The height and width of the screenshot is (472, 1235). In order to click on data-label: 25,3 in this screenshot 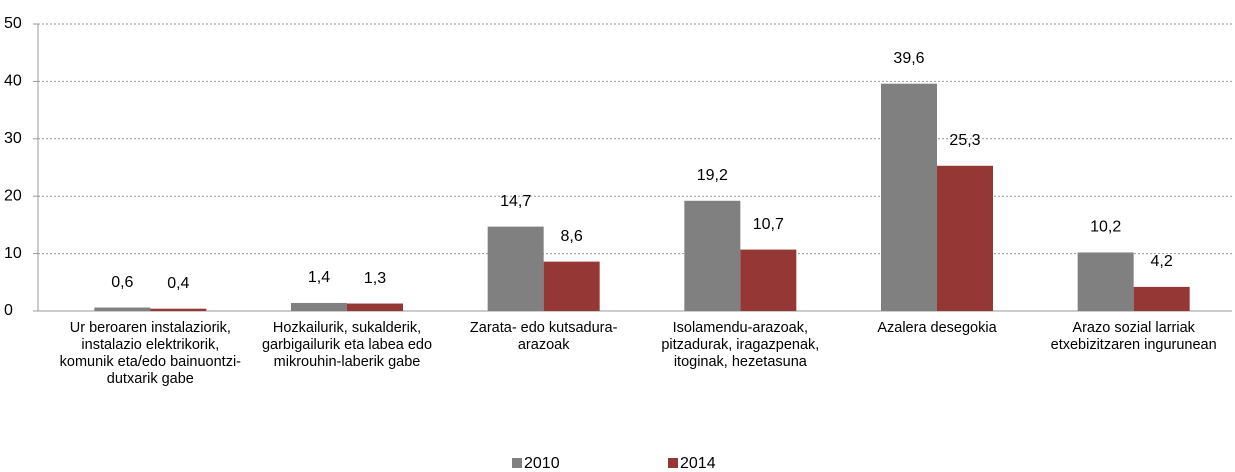, I will do `click(964, 140)`.